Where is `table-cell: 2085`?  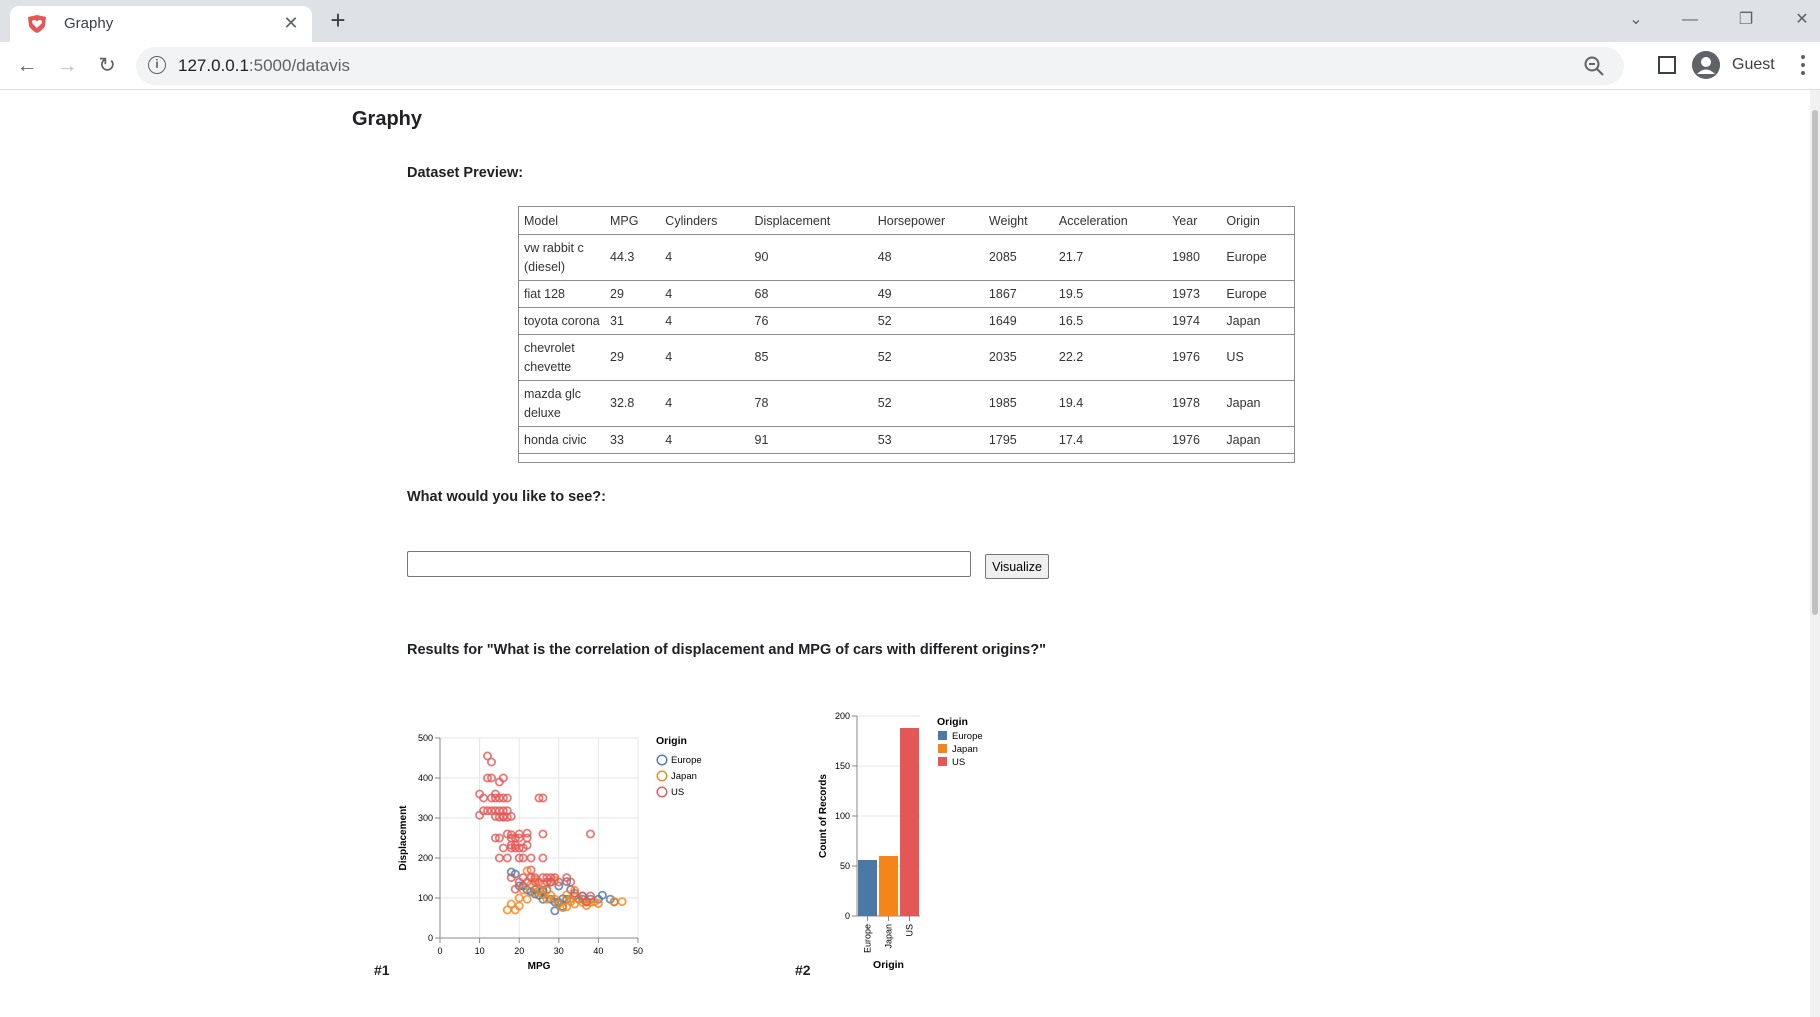
table-cell: 2085 is located at coordinates (1018, 257).